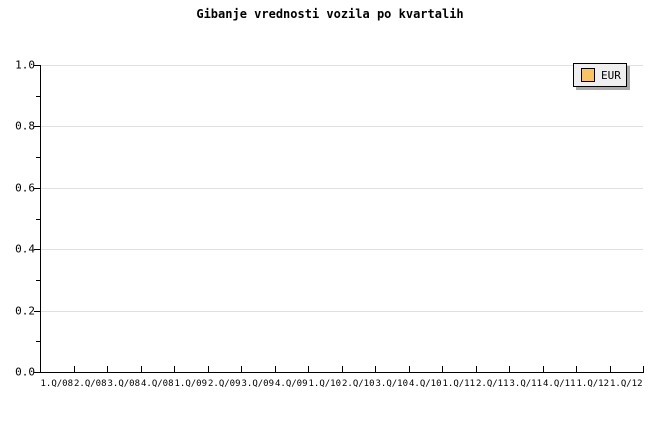 The width and height of the screenshot is (660, 440). Describe the element at coordinates (425, 384) in the screenshot. I see `x-axis-label: 4.Q/10` at that location.